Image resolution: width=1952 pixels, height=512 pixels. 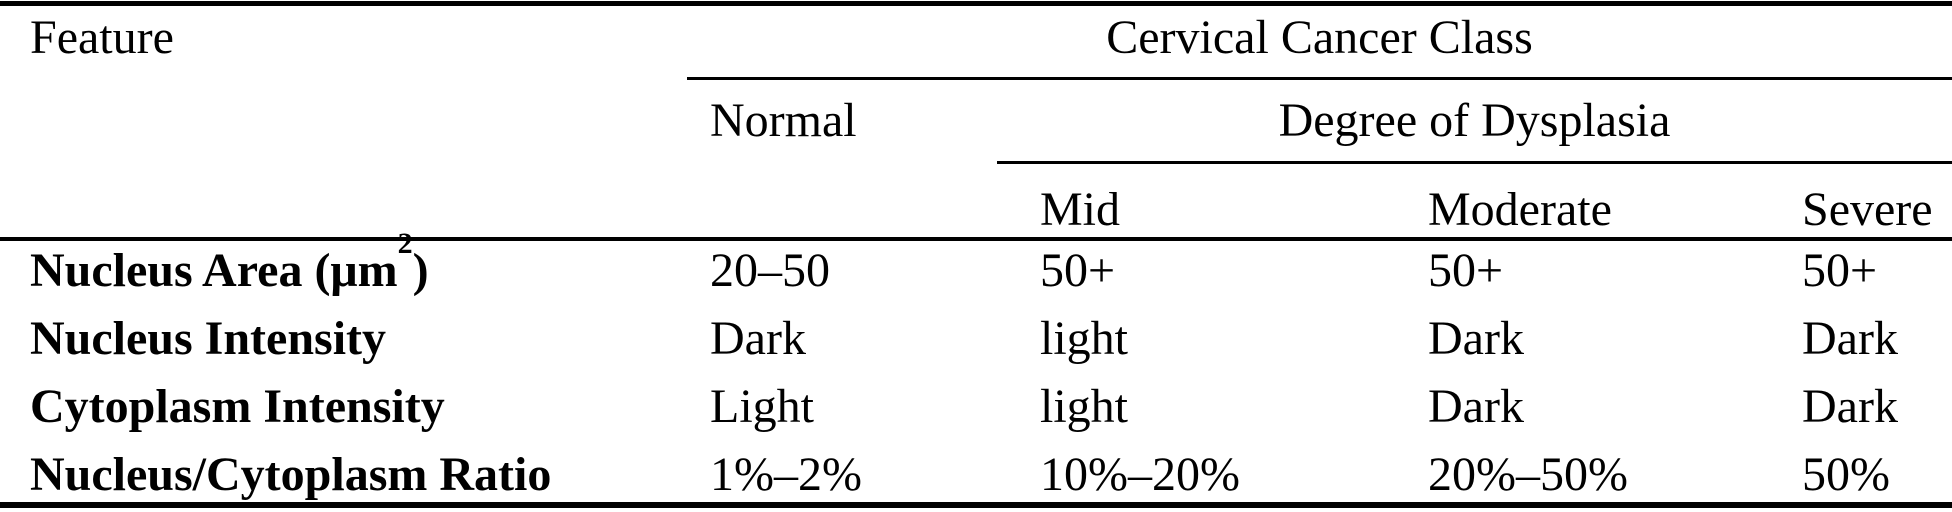 What do you see at coordinates (1476, 338) in the screenshot?
I see `table-cell-nucleus-intensity-moderate: Dark` at bounding box center [1476, 338].